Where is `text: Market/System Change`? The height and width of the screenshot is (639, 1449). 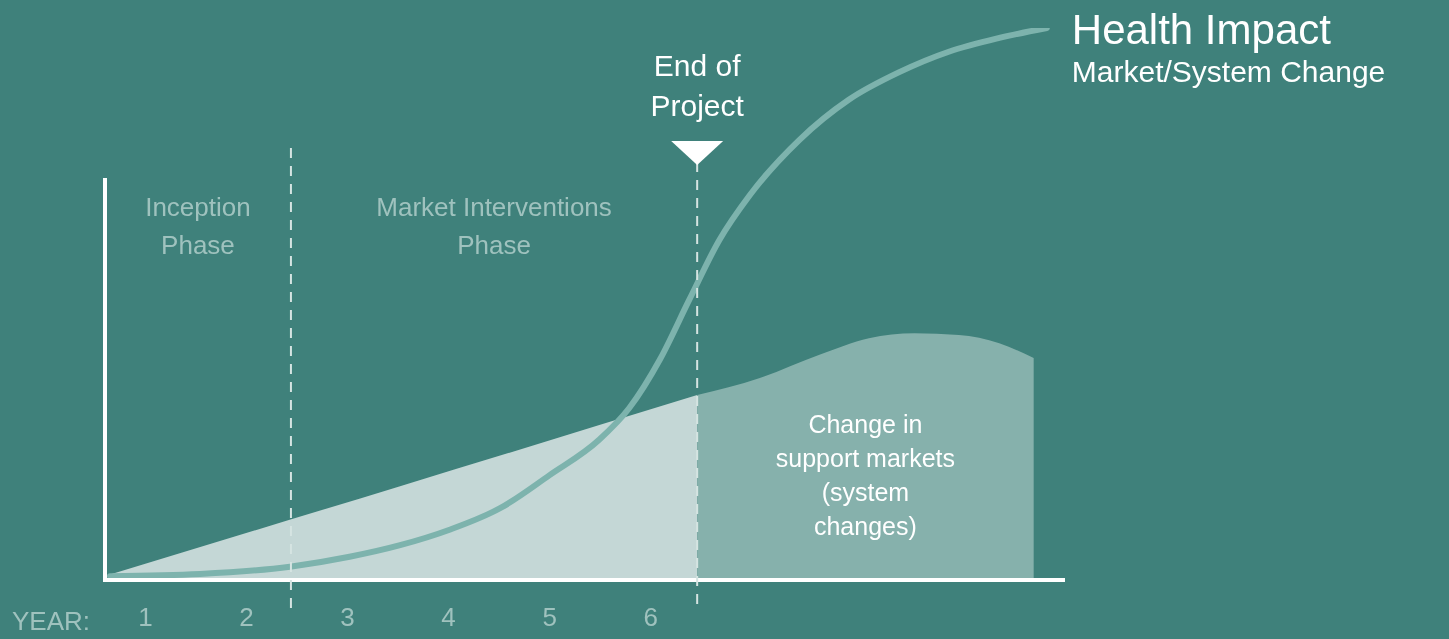
text: Market/System Change is located at coordinates (1228, 72).